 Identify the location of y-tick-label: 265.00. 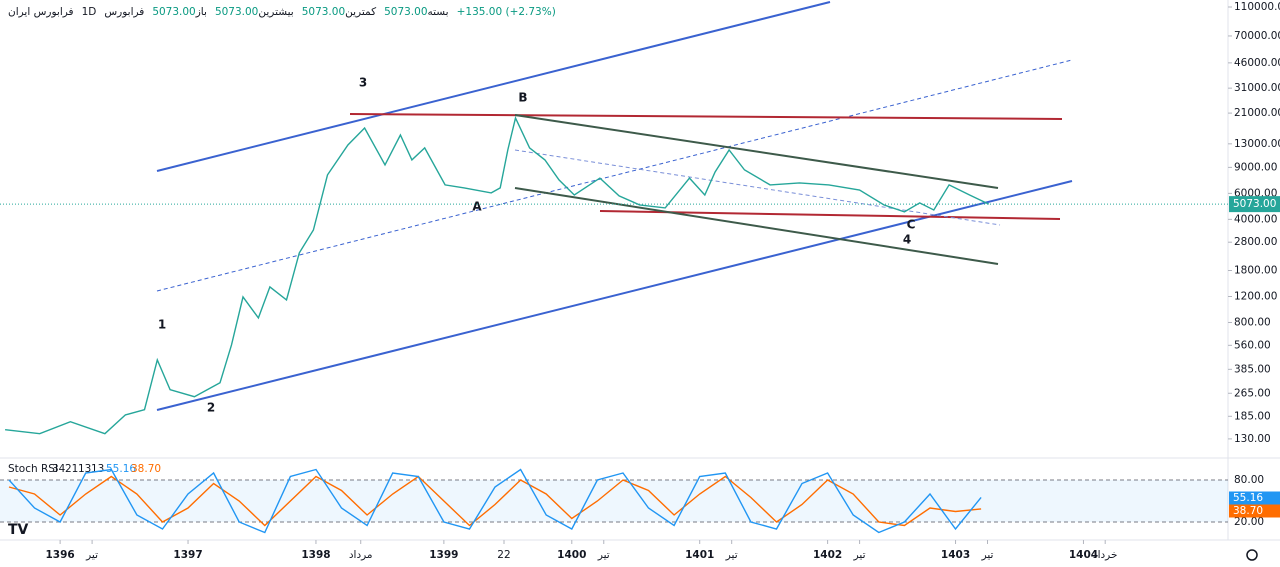
(1252, 393).